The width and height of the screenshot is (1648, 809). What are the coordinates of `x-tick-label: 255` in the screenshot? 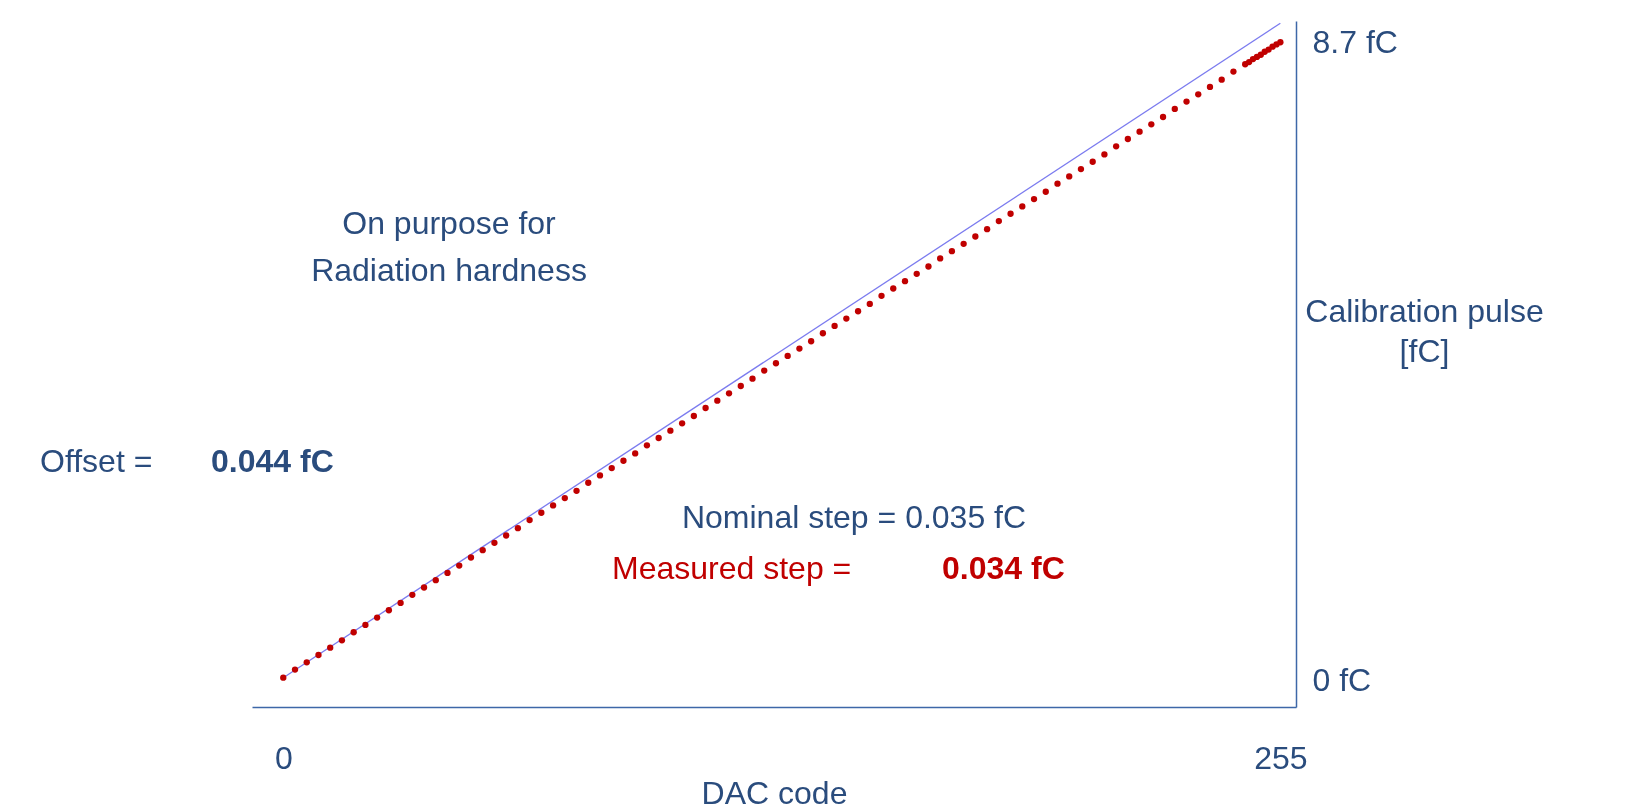 It's located at (1281, 757).